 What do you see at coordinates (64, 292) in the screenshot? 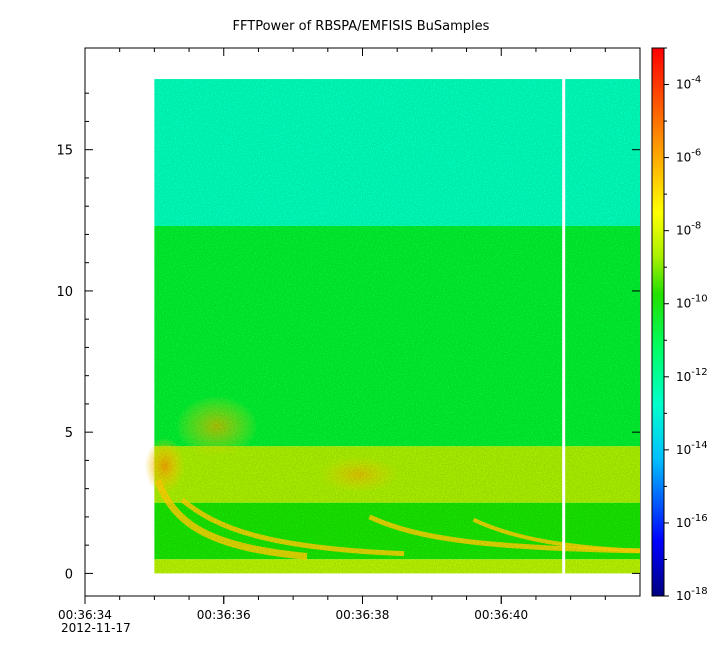
I see `y-tick-label: 10` at bounding box center [64, 292].